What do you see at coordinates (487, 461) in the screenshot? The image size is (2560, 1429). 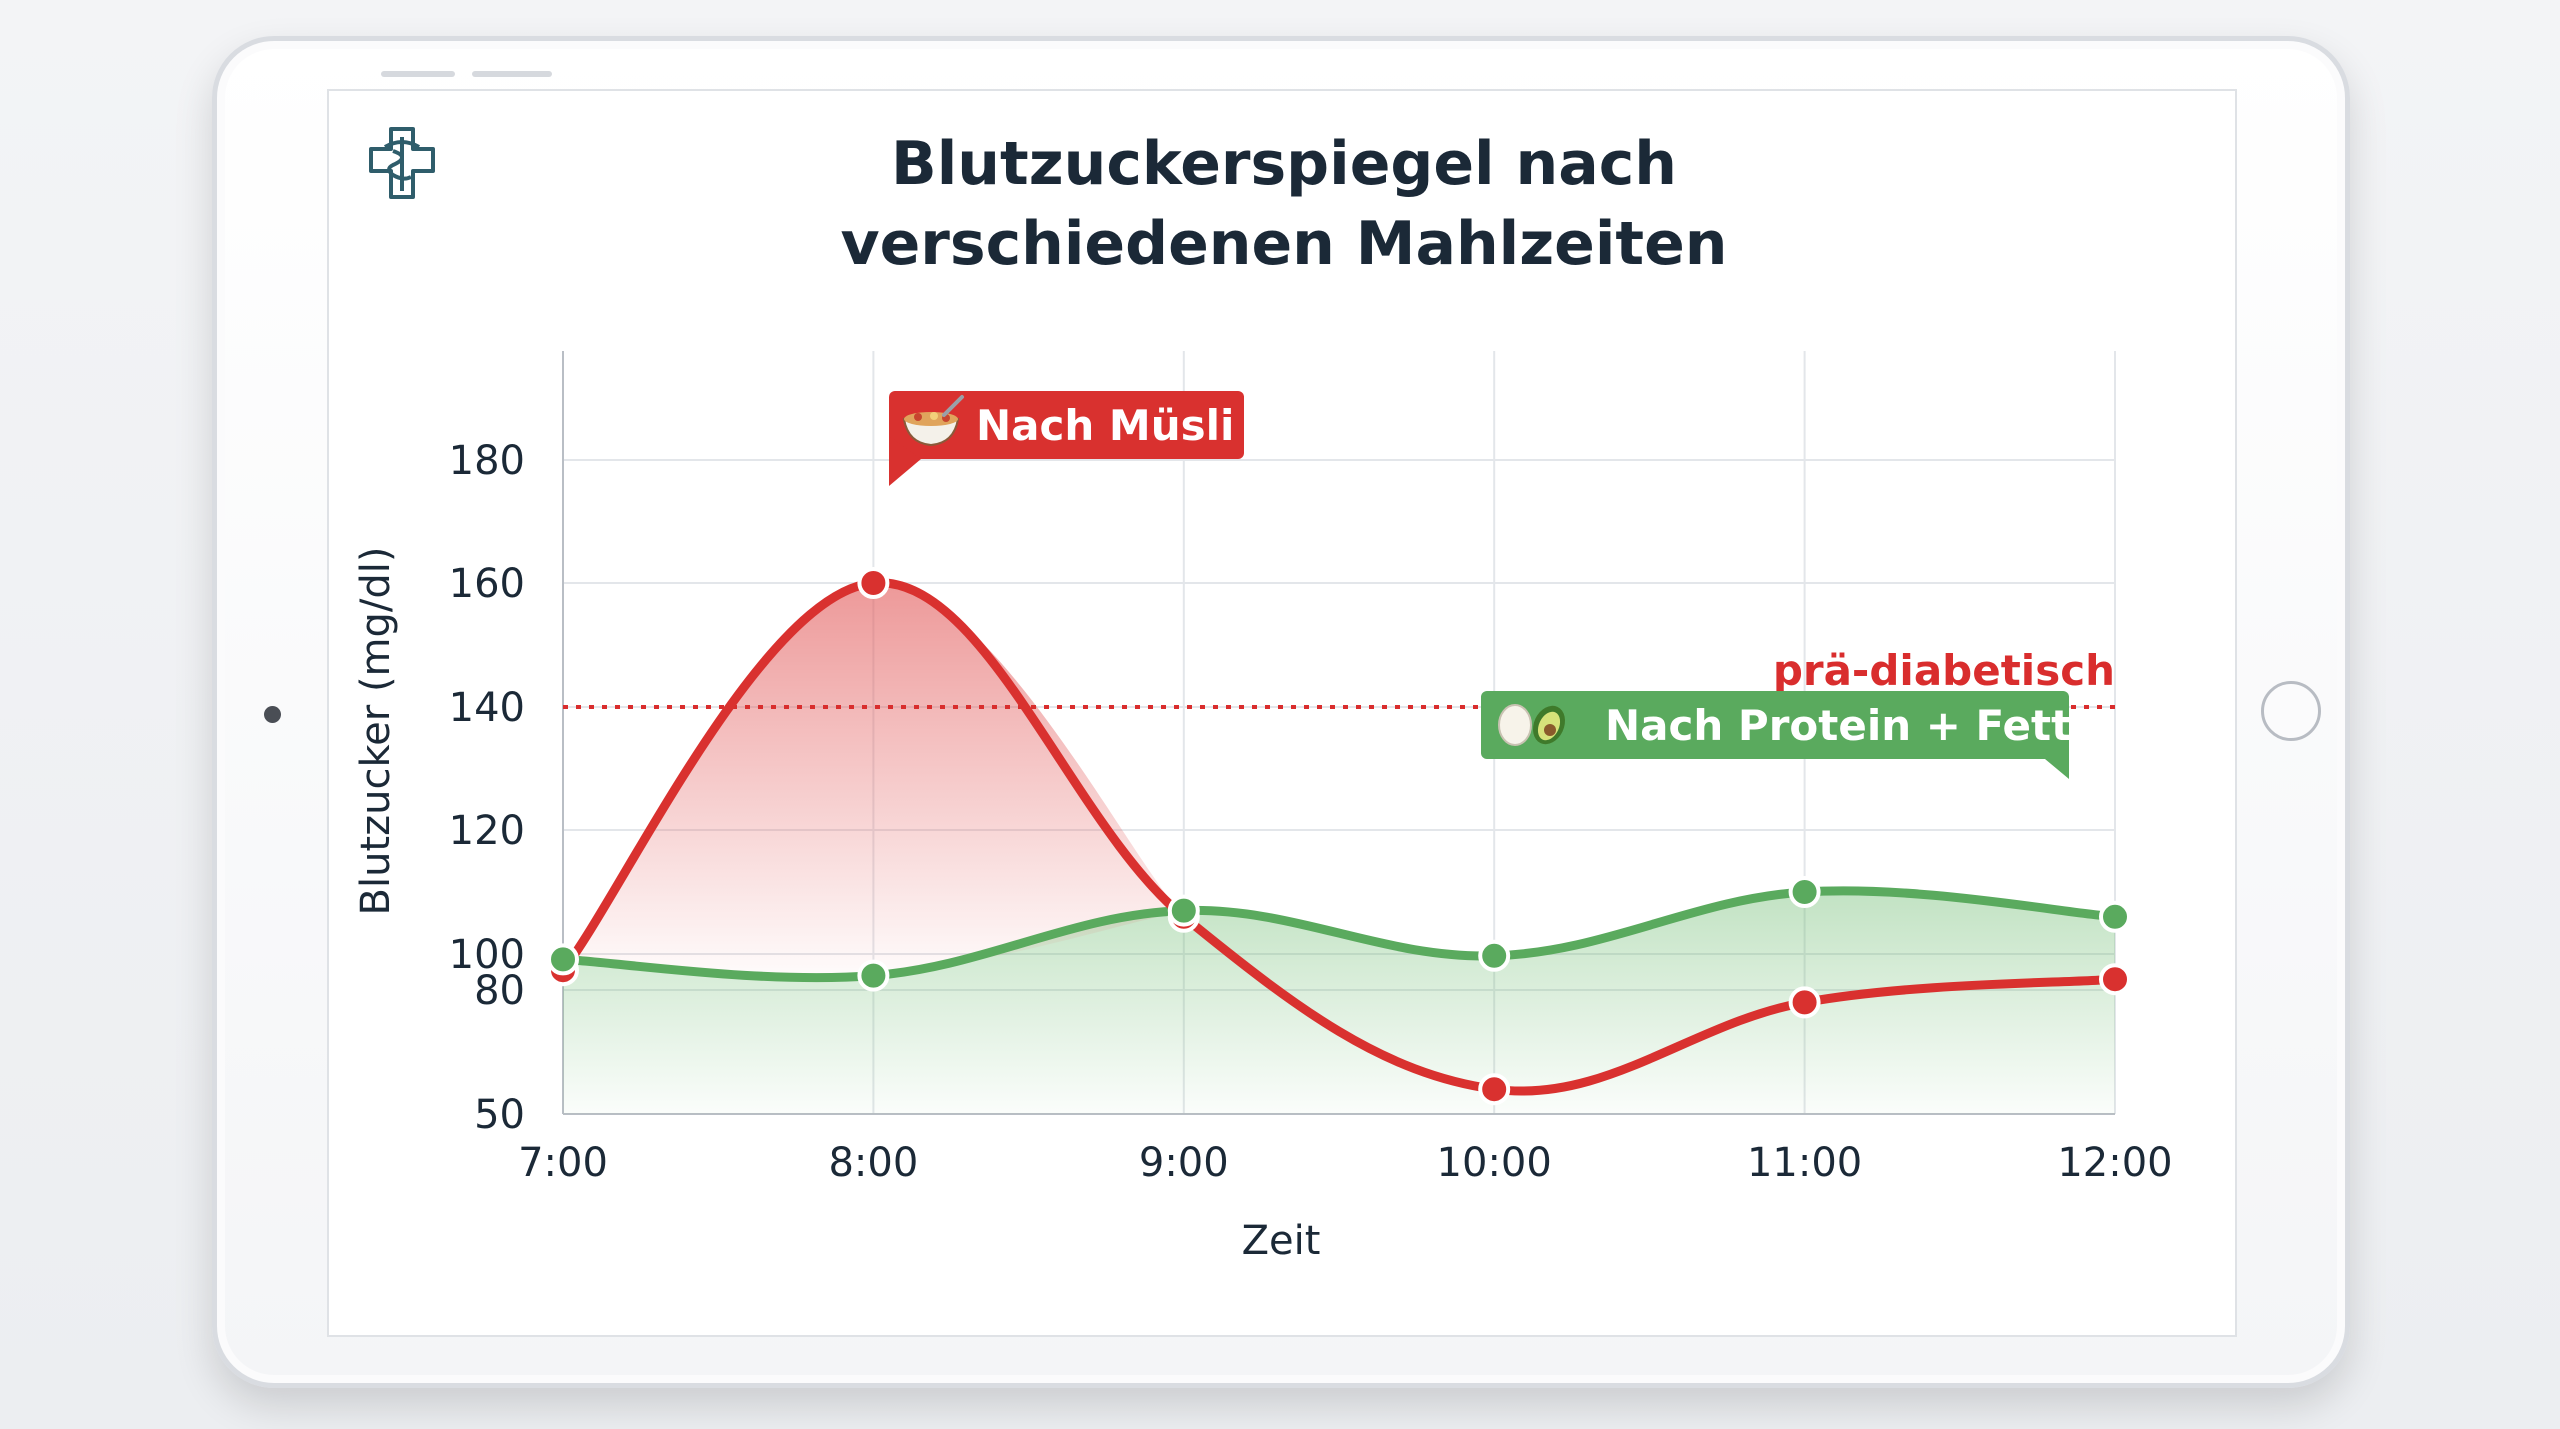 I see `y-tick-label: 180` at bounding box center [487, 461].